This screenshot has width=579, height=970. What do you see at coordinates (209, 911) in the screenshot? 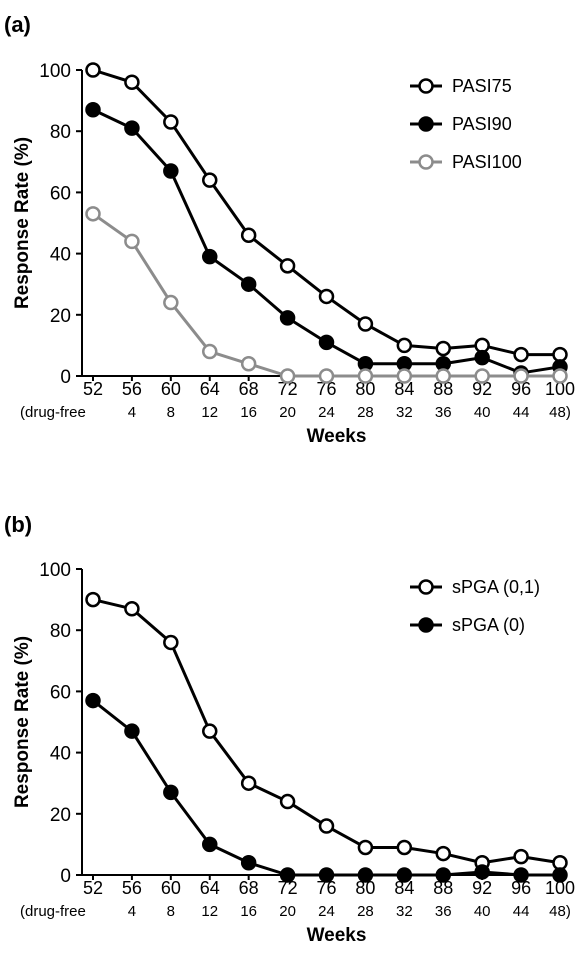
I see `x-tick-label-secondary: 12` at bounding box center [209, 911].